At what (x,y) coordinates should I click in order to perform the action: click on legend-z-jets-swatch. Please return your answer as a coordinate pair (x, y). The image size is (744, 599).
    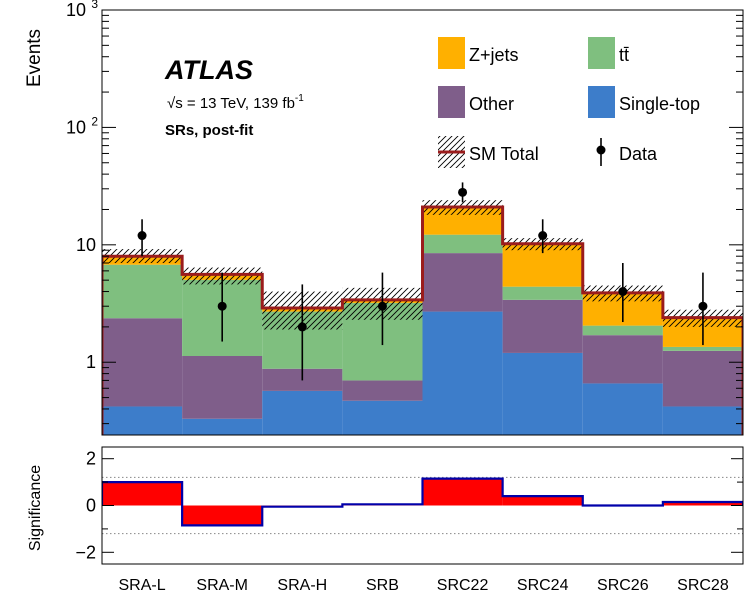
    Looking at the image, I should click on (451, 53).